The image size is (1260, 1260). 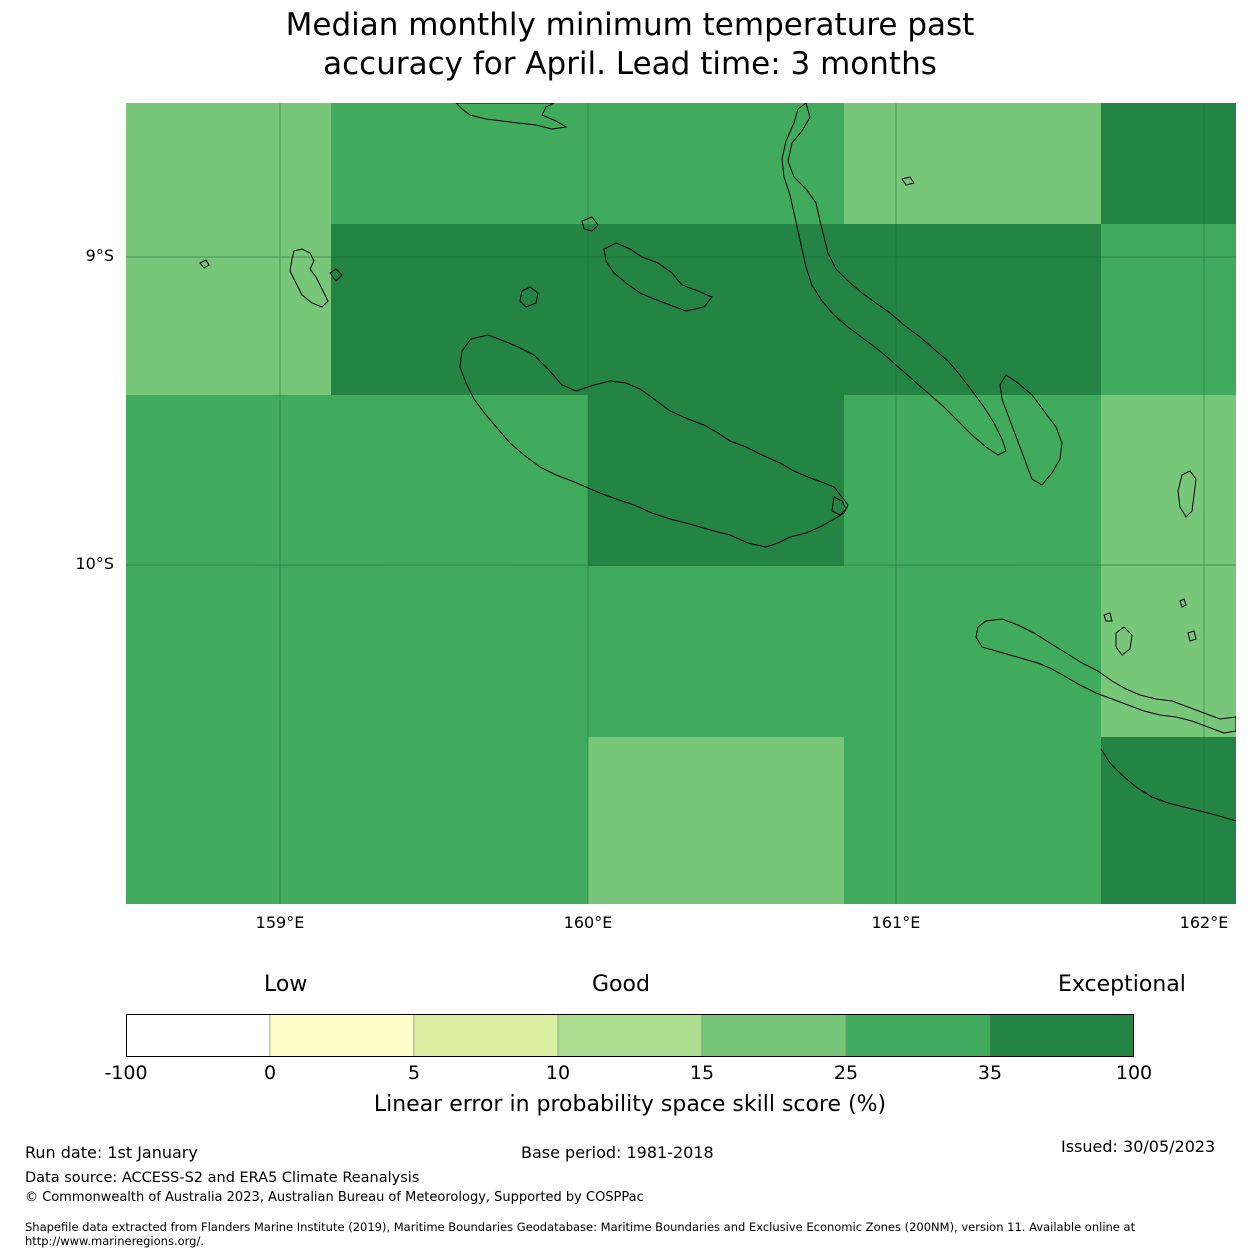 I want to click on lat-label-9s: 9°S, so click(x=99, y=255).